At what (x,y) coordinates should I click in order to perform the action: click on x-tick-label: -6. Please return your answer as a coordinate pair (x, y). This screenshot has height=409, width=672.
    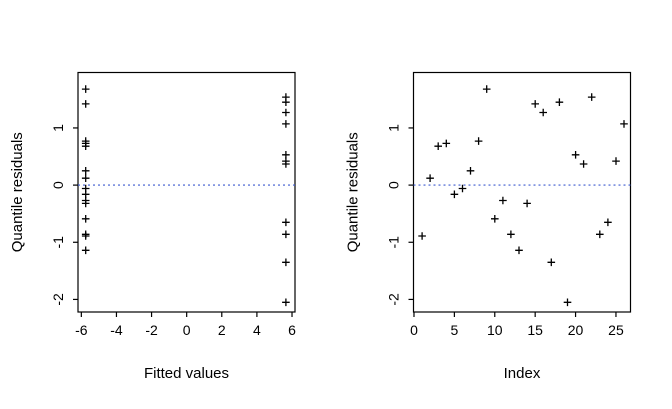
    Looking at the image, I should click on (81, 330).